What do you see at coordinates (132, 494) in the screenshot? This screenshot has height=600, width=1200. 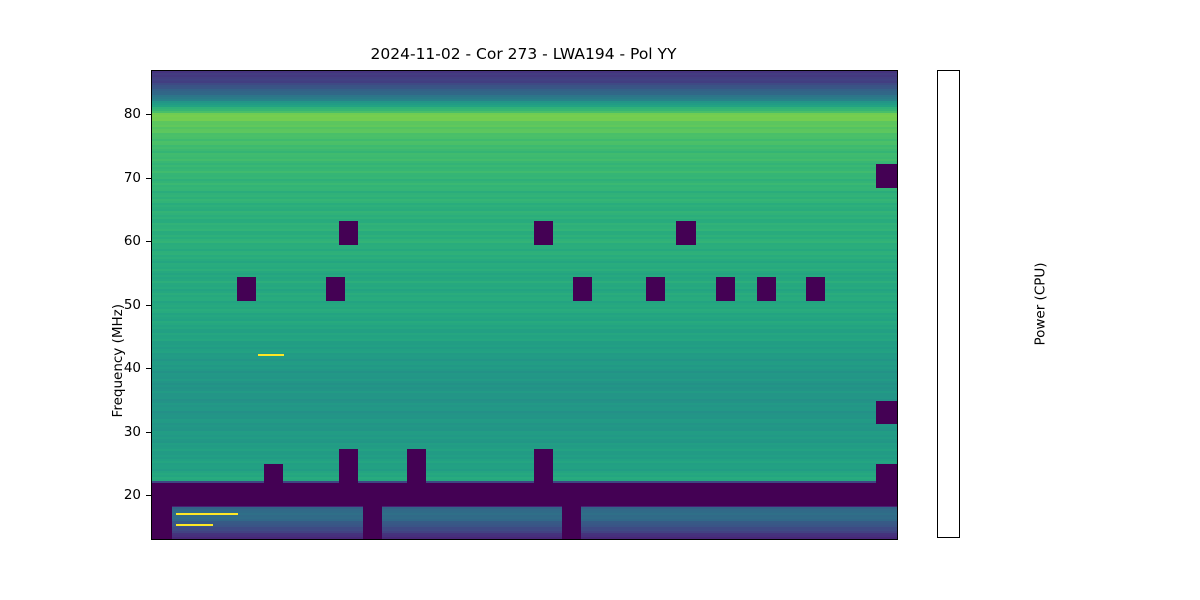 I see `y-tick-label: 20` at bounding box center [132, 494].